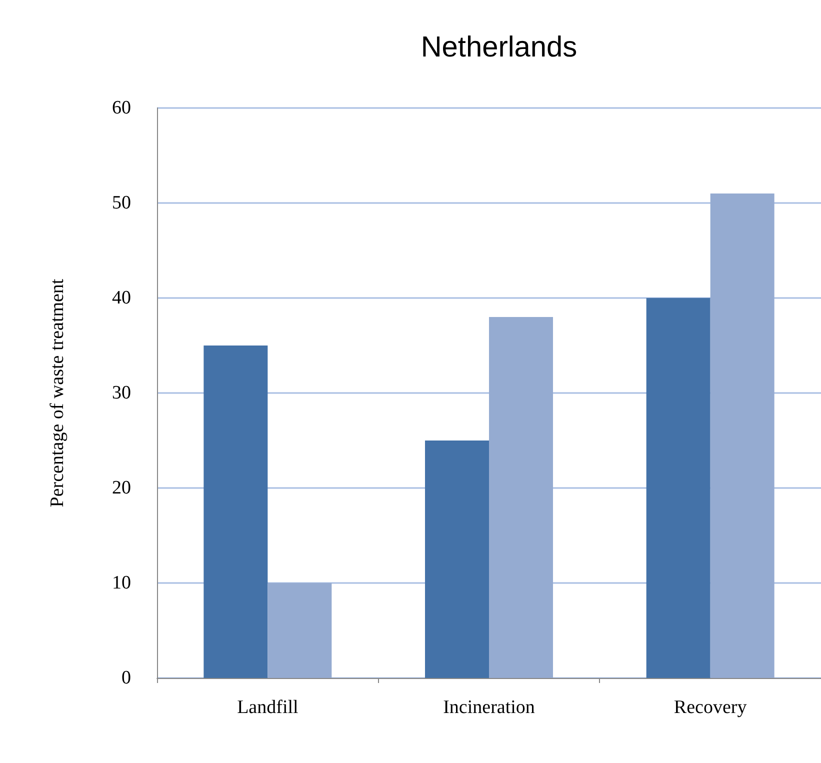  Describe the element at coordinates (121, 298) in the screenshot. I see `y-tick-label: 40` at that location.